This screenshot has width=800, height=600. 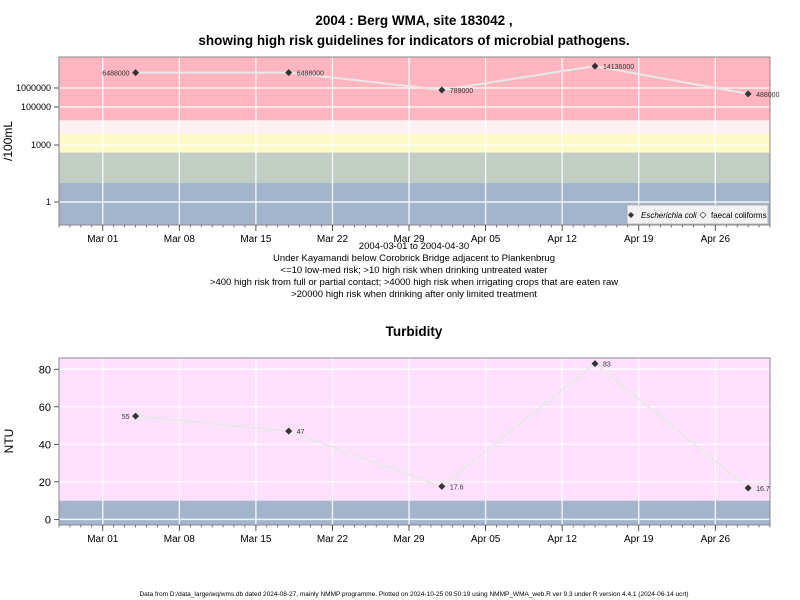 What do you see at coordinates (414, 246) in the screenshot?
I see `caption-line-1: 2004-03-01 to 2004-04-30` at bounding box center [414, 246].